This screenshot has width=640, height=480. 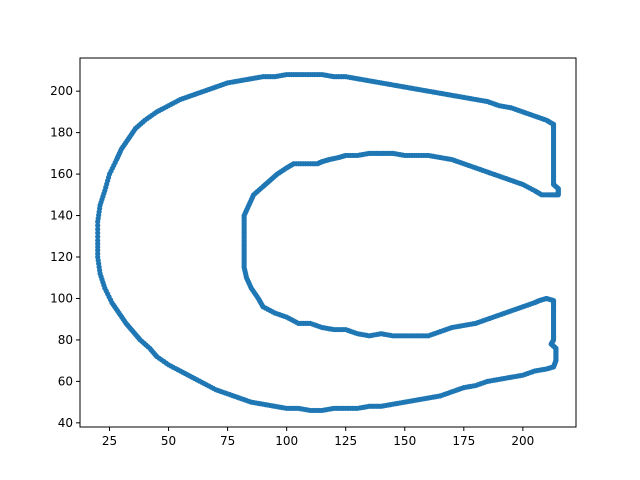 What do you see at coordinates (65, 381) in the screenshot?
I see `y-tick-label: 60` at bounding box center [65, 381].